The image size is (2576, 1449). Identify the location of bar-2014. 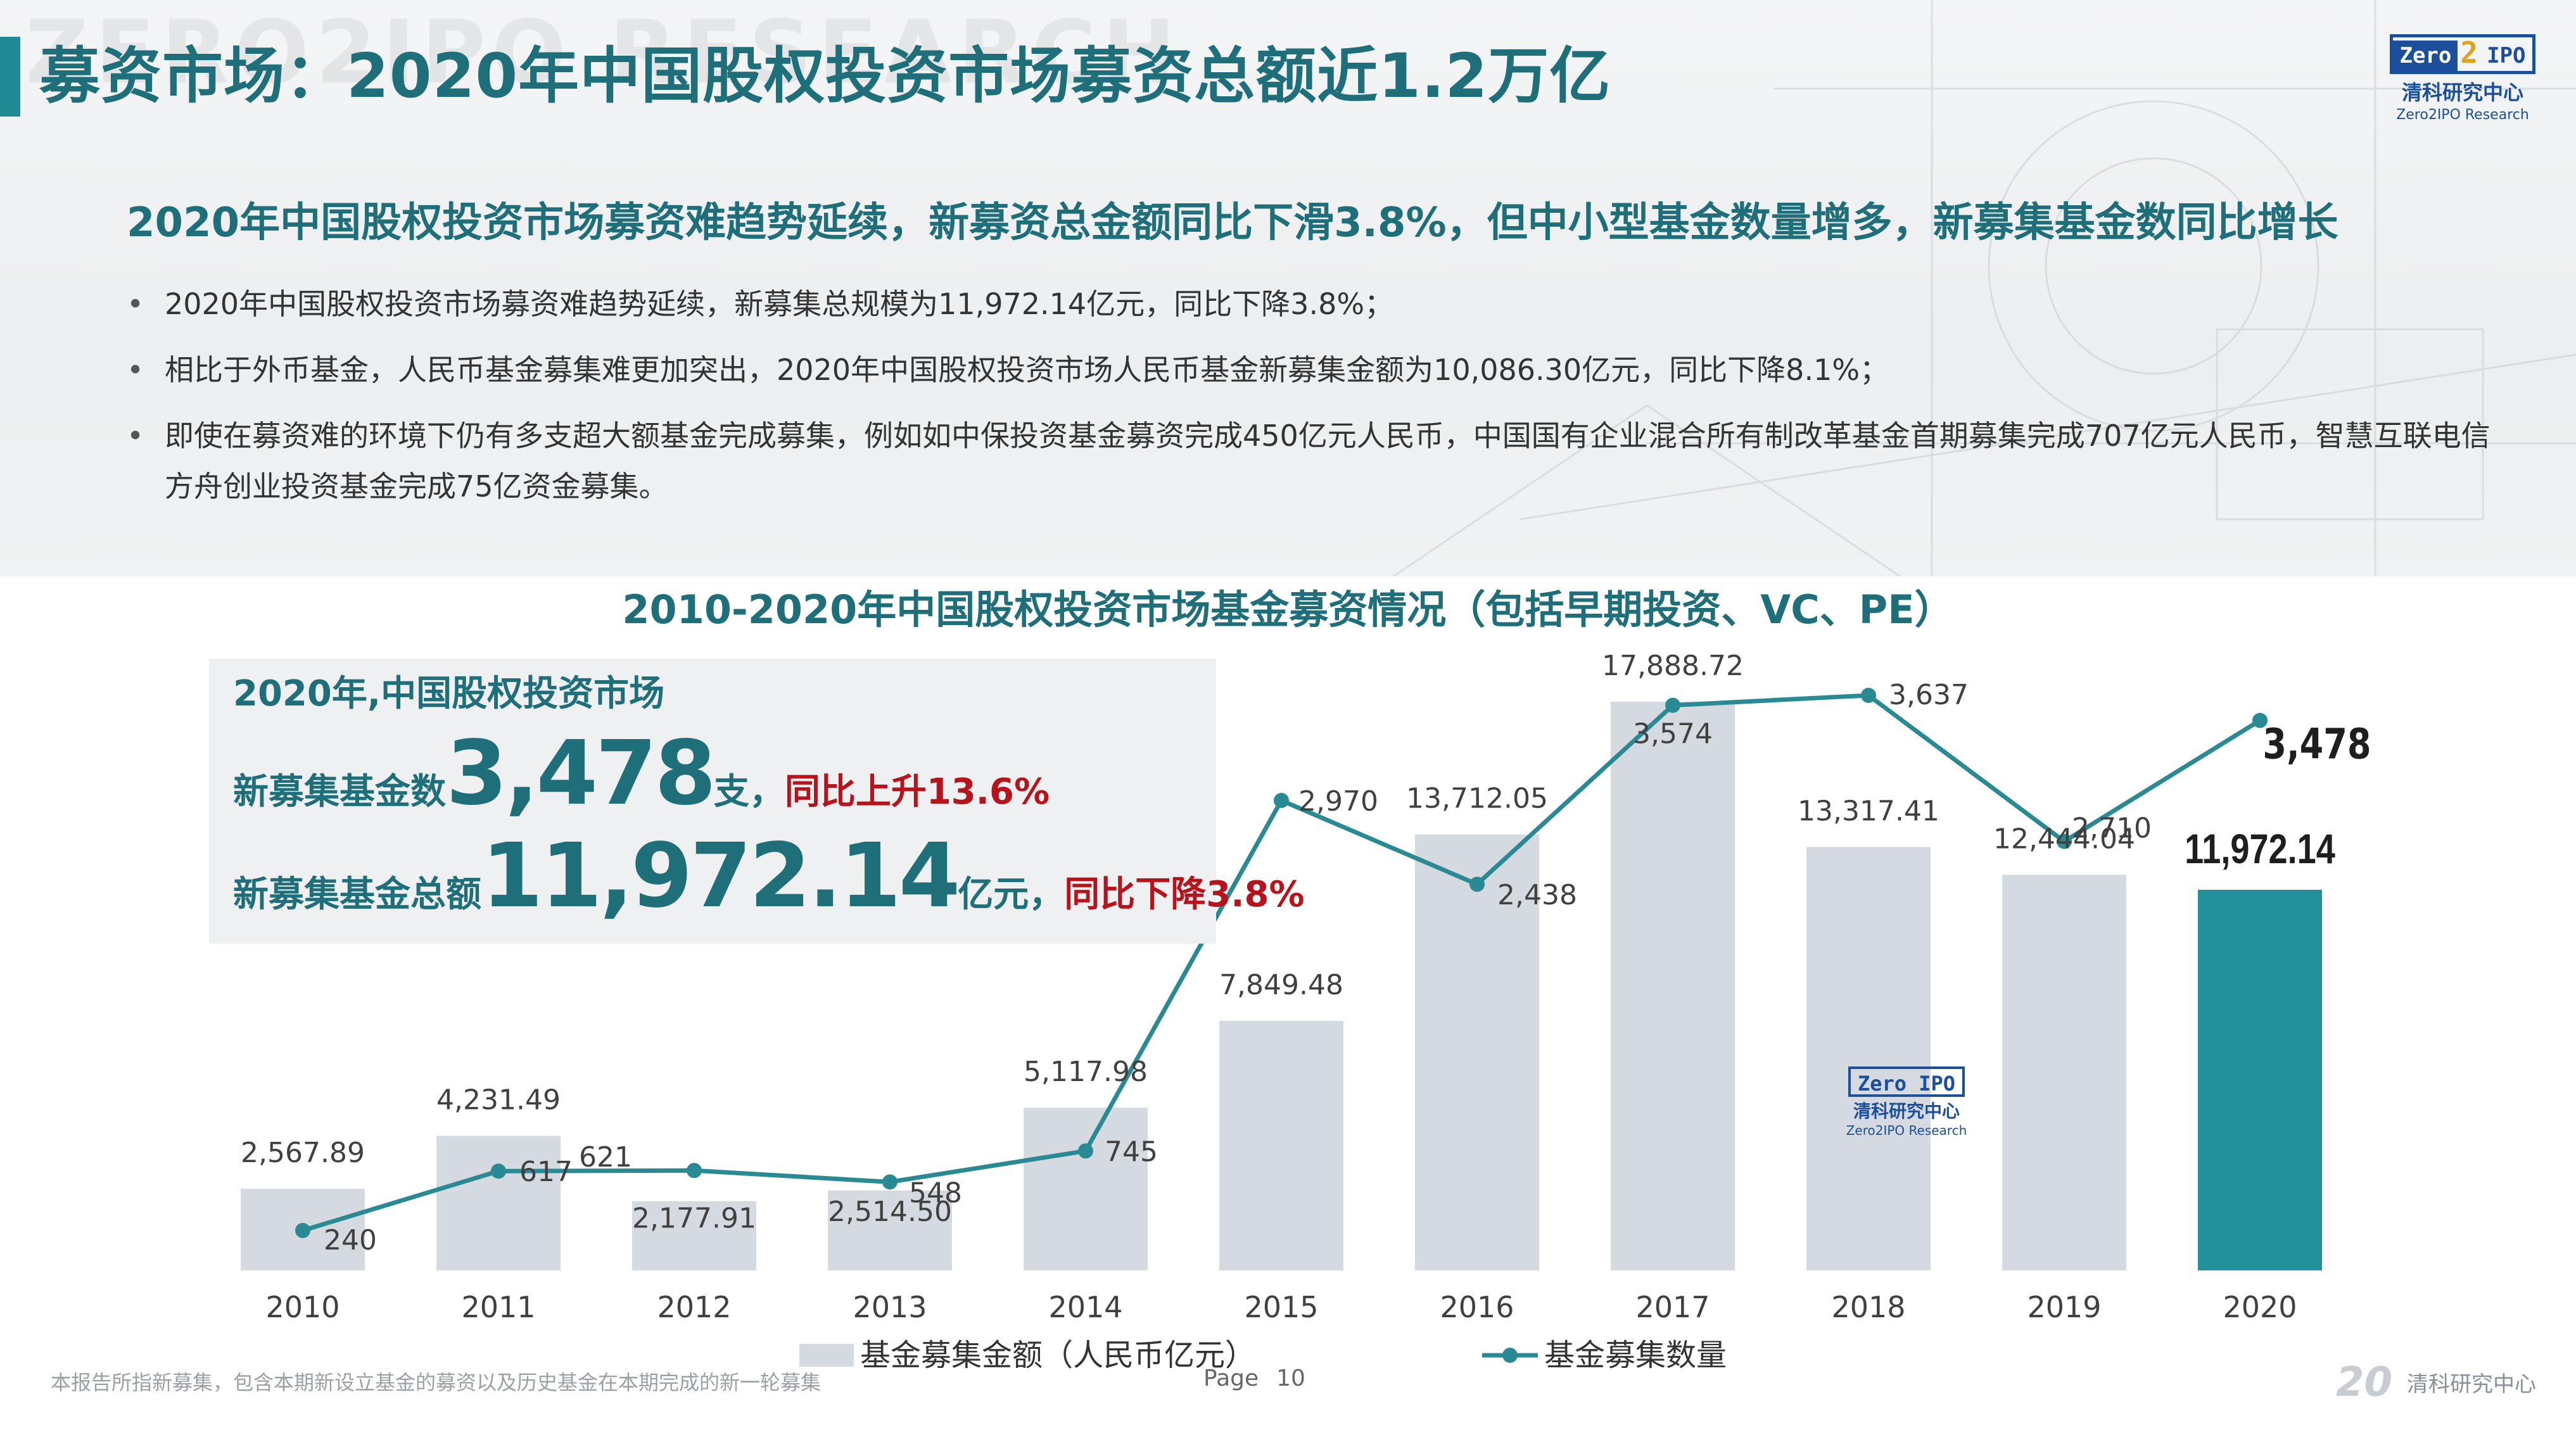
(1086, 1189).